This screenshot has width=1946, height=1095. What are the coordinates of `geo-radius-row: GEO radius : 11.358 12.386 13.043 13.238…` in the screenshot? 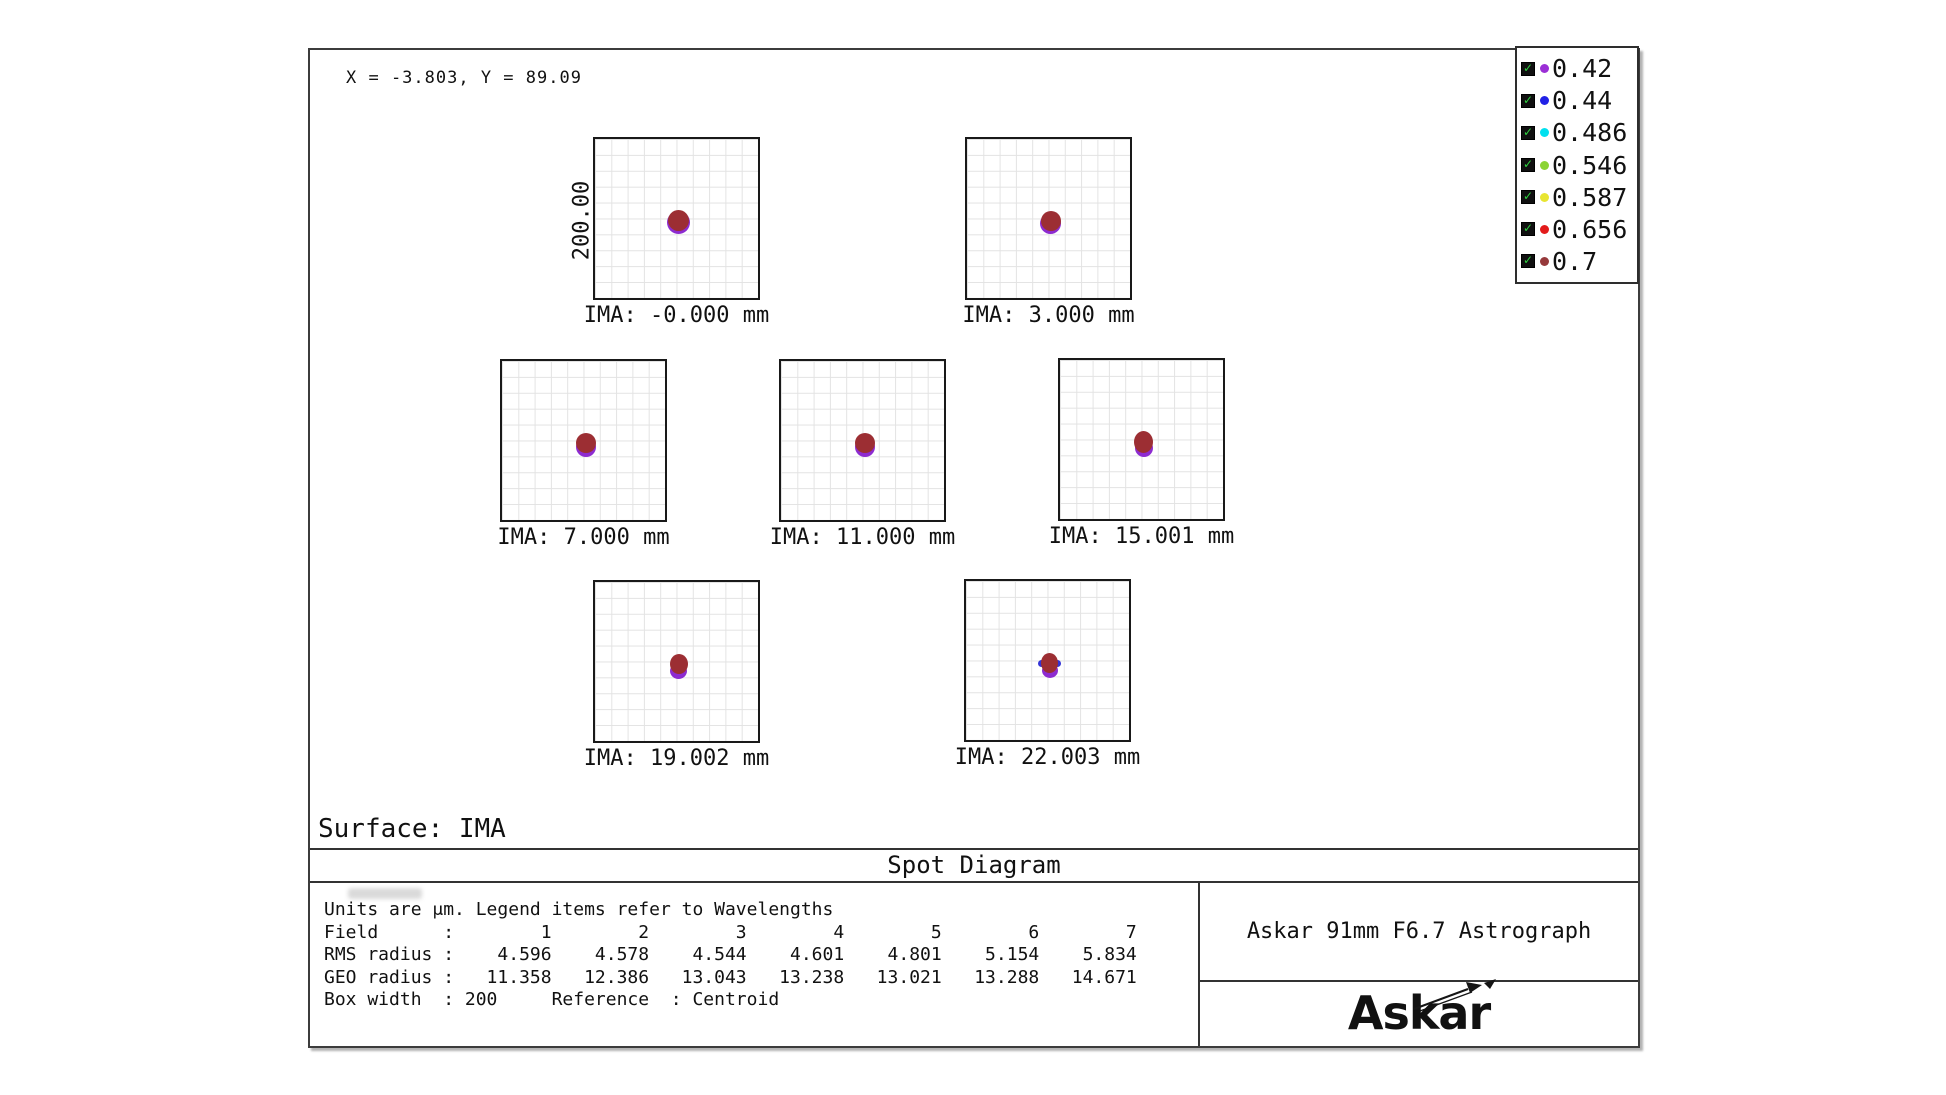 It's located at (730, 977).